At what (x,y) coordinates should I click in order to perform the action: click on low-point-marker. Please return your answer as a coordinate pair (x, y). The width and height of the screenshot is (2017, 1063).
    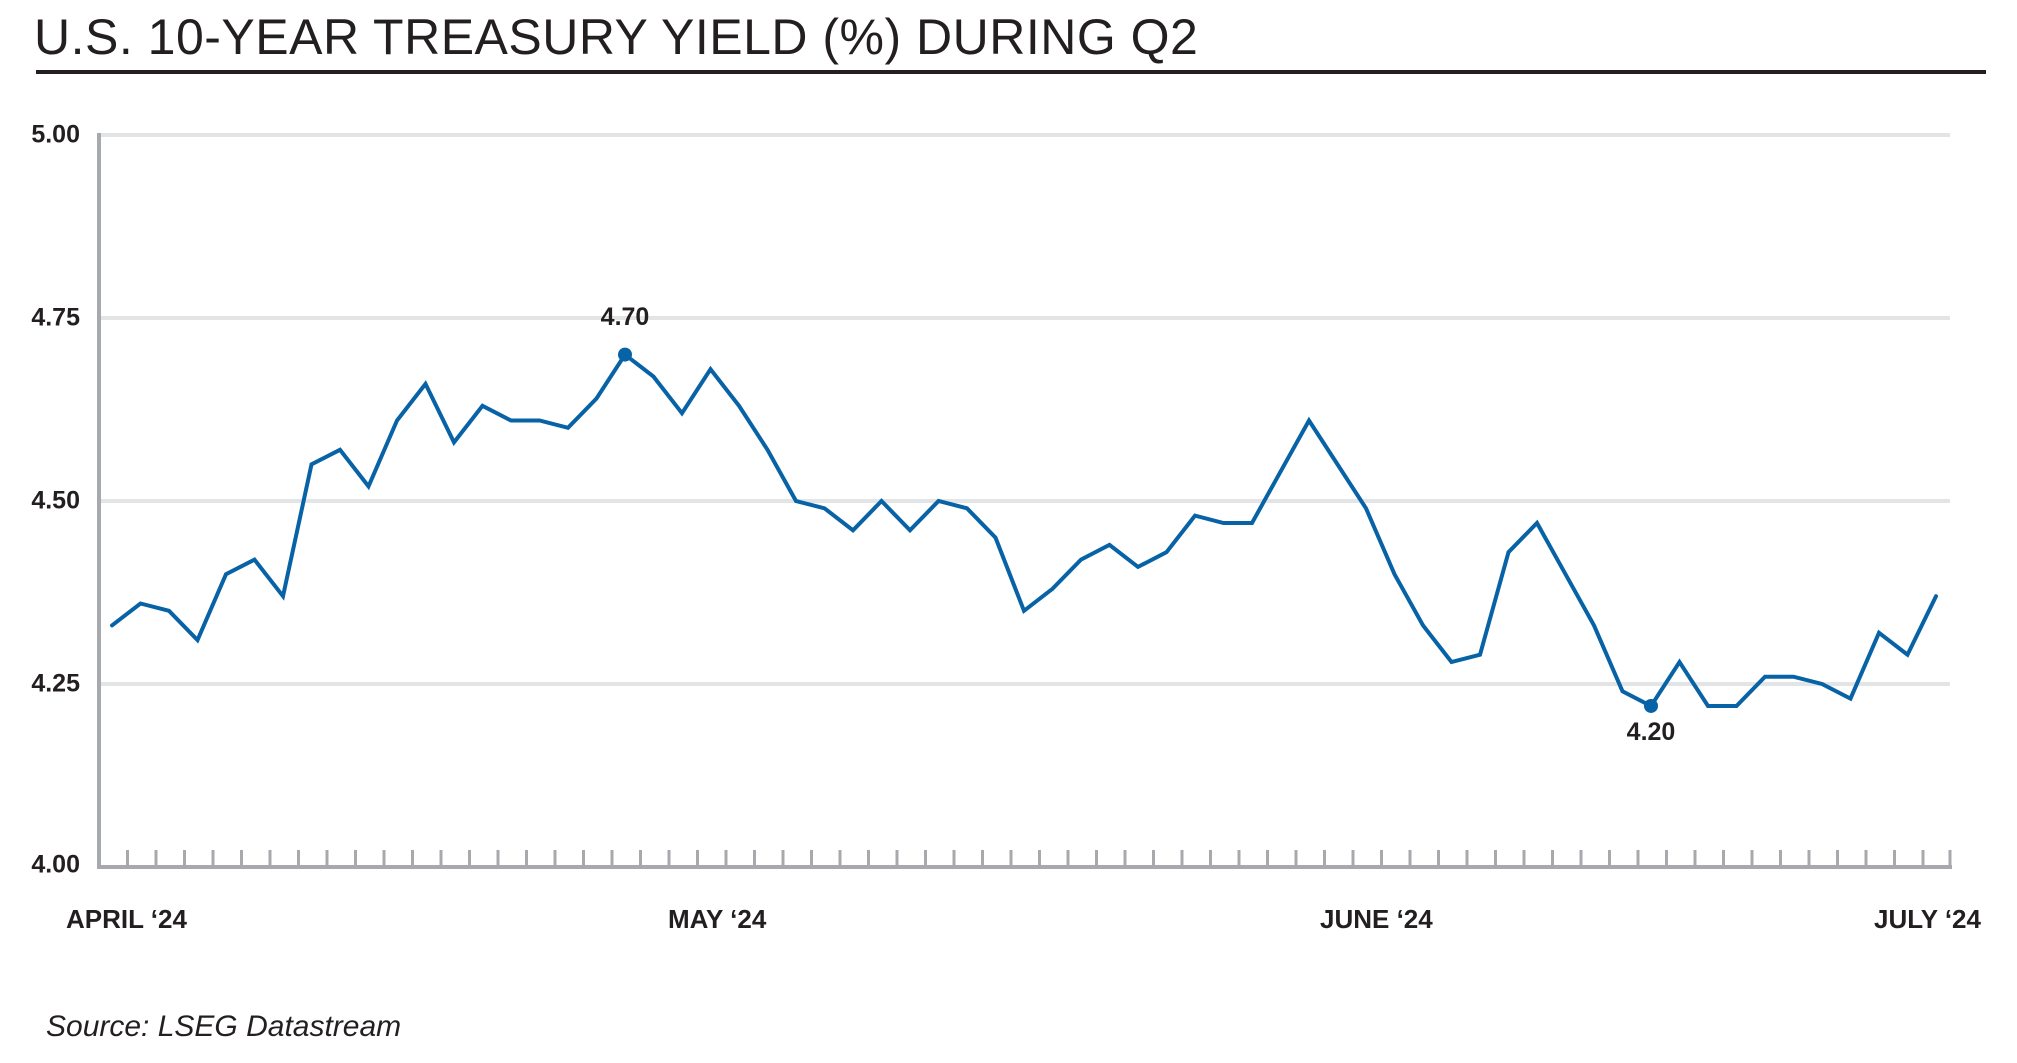
    Looking at the image, I should click on (1651, 705).